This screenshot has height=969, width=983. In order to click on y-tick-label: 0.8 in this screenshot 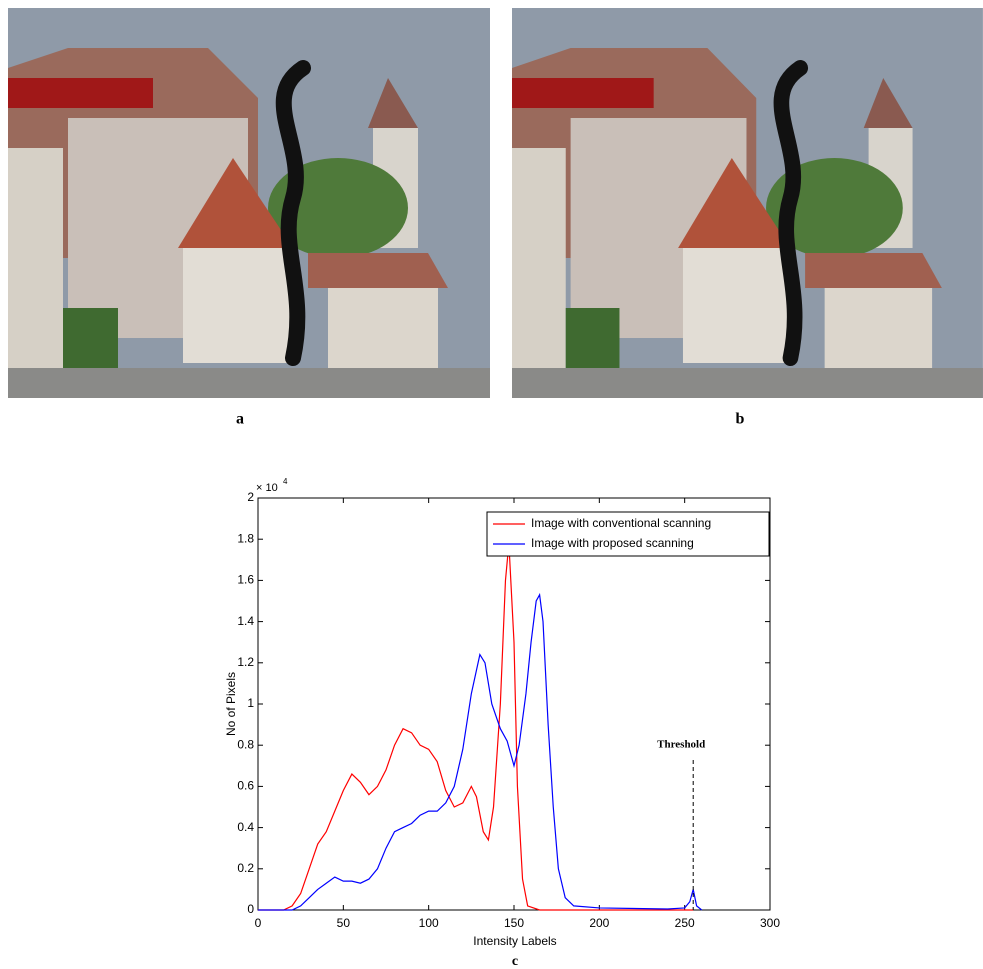, I will do `click(245, 744)`.